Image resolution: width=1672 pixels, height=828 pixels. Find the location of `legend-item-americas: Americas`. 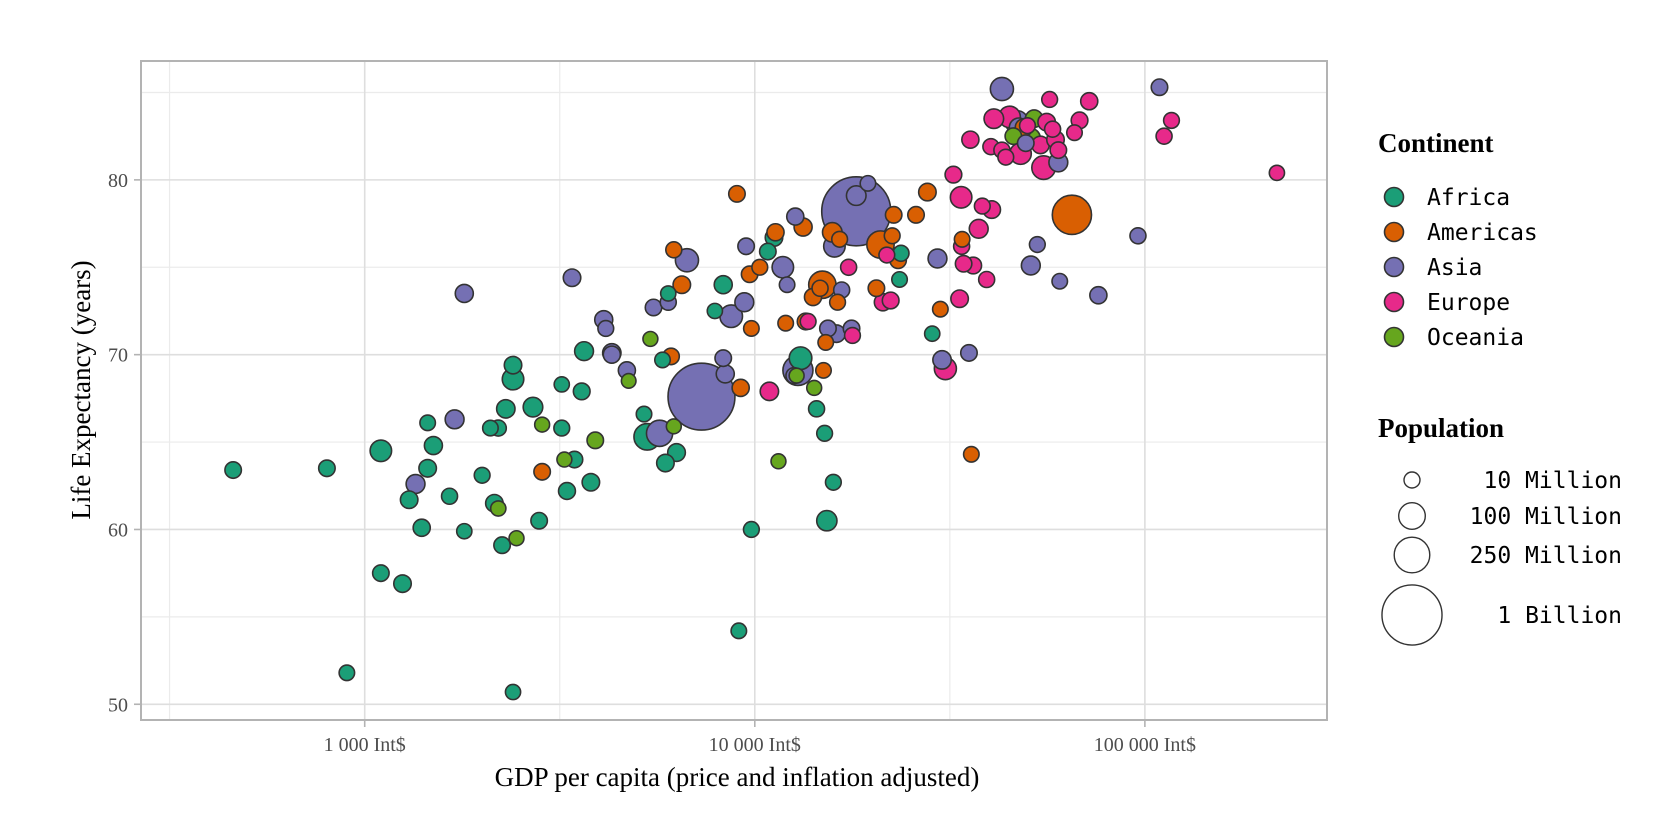

legend-item-americas: Americas is located at coordinates (1460, 233).